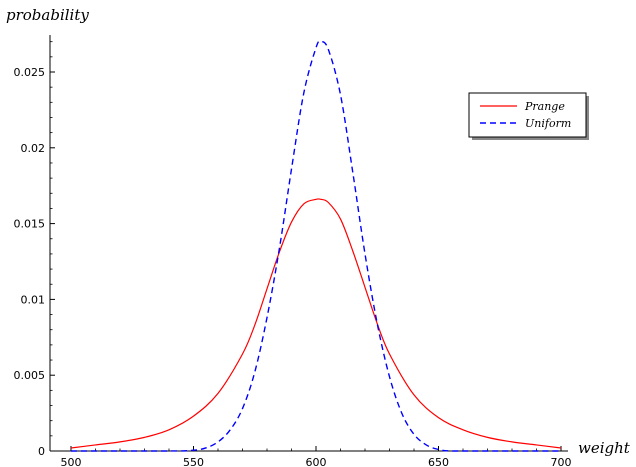 Image resolution: width=636 pixels, height=467 pixels. I want to click on y-tick-label: 0.01, so click(33, 299).